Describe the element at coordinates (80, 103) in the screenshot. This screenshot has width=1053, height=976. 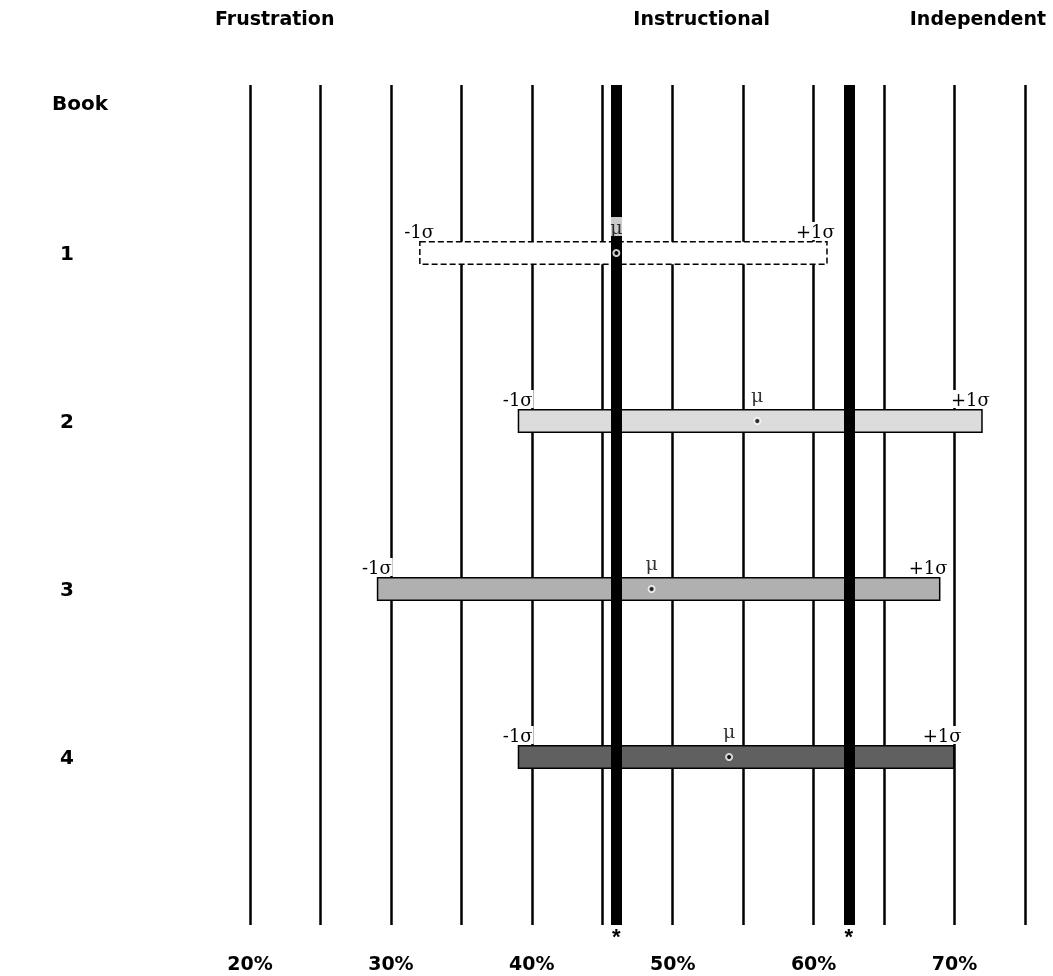
I see `y-axis-title: Book` at that location.